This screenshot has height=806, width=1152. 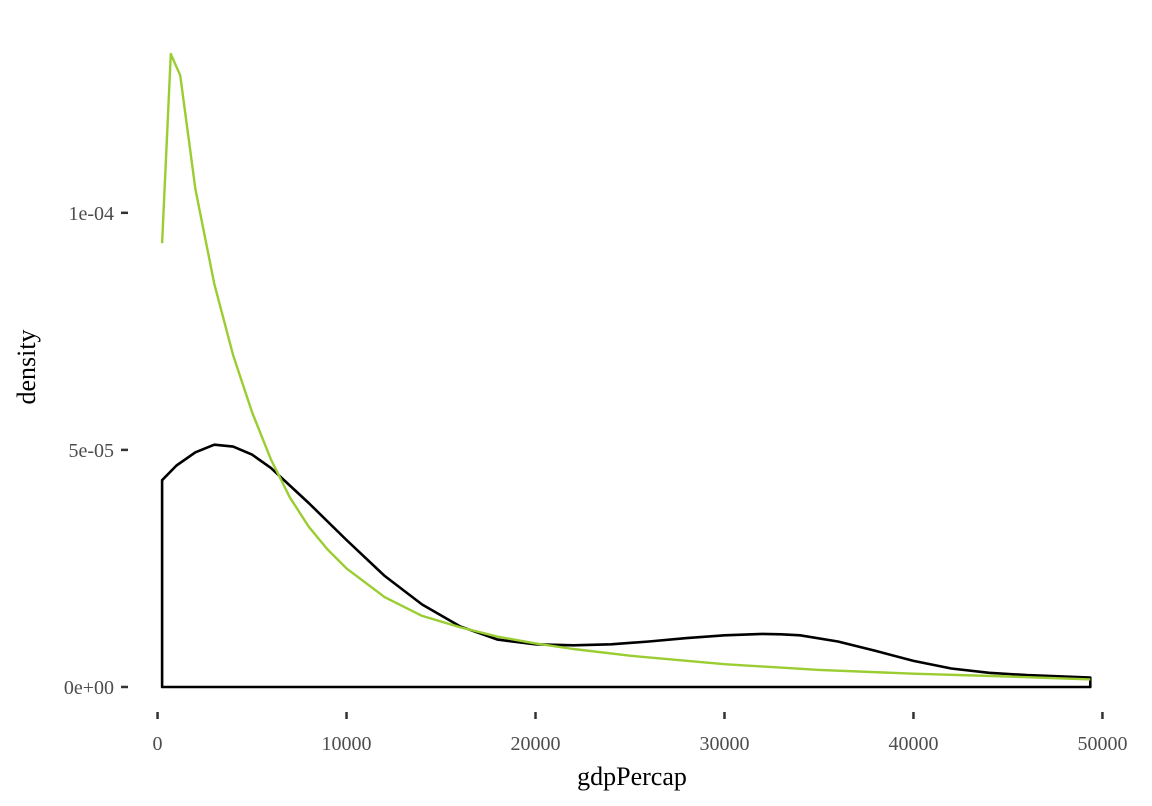 I want to click on y-tick-label: 5e-05, so click(x=91, y=451).